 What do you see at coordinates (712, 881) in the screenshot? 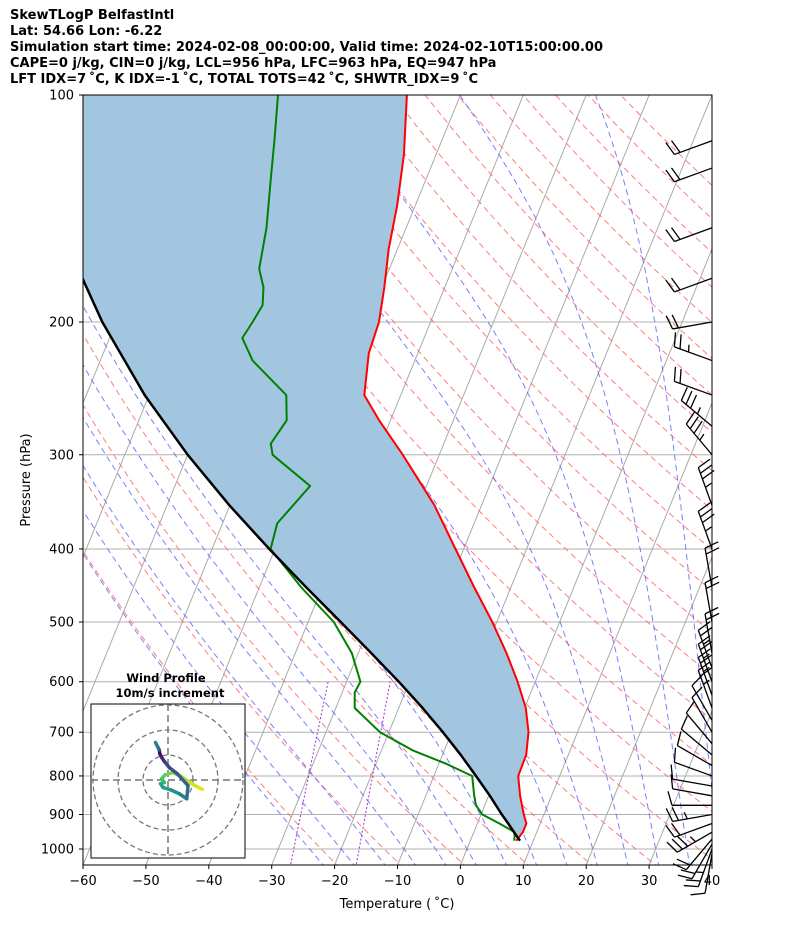
I see `x-tick-label: 40` at bounding box center [712, 881].